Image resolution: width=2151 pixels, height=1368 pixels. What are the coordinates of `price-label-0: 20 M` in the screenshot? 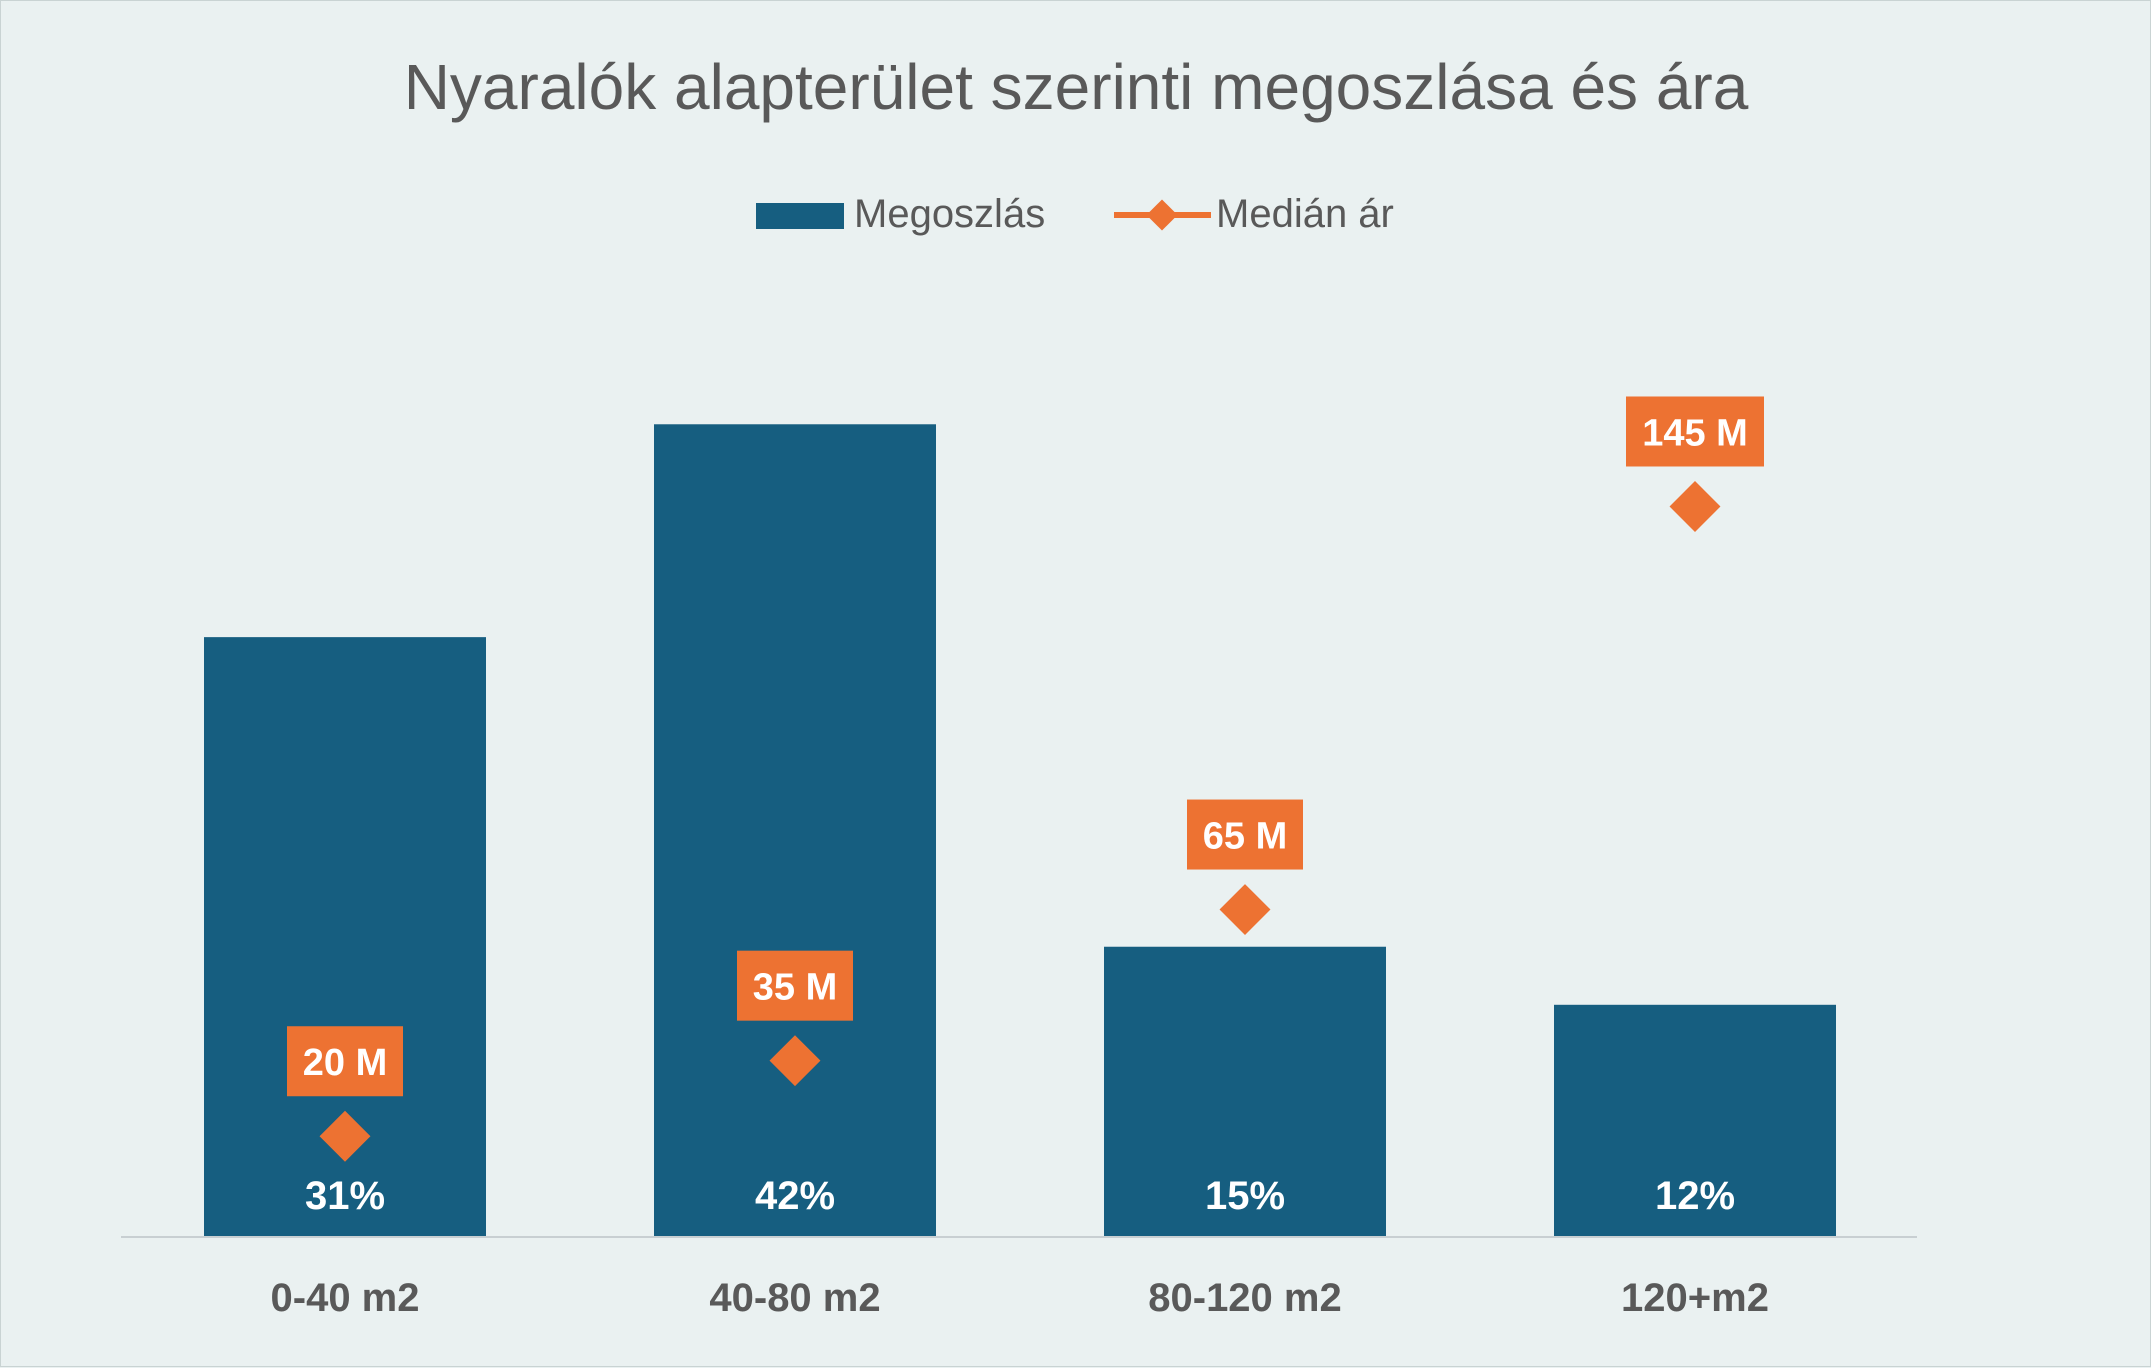 It's located at (345, 1063).